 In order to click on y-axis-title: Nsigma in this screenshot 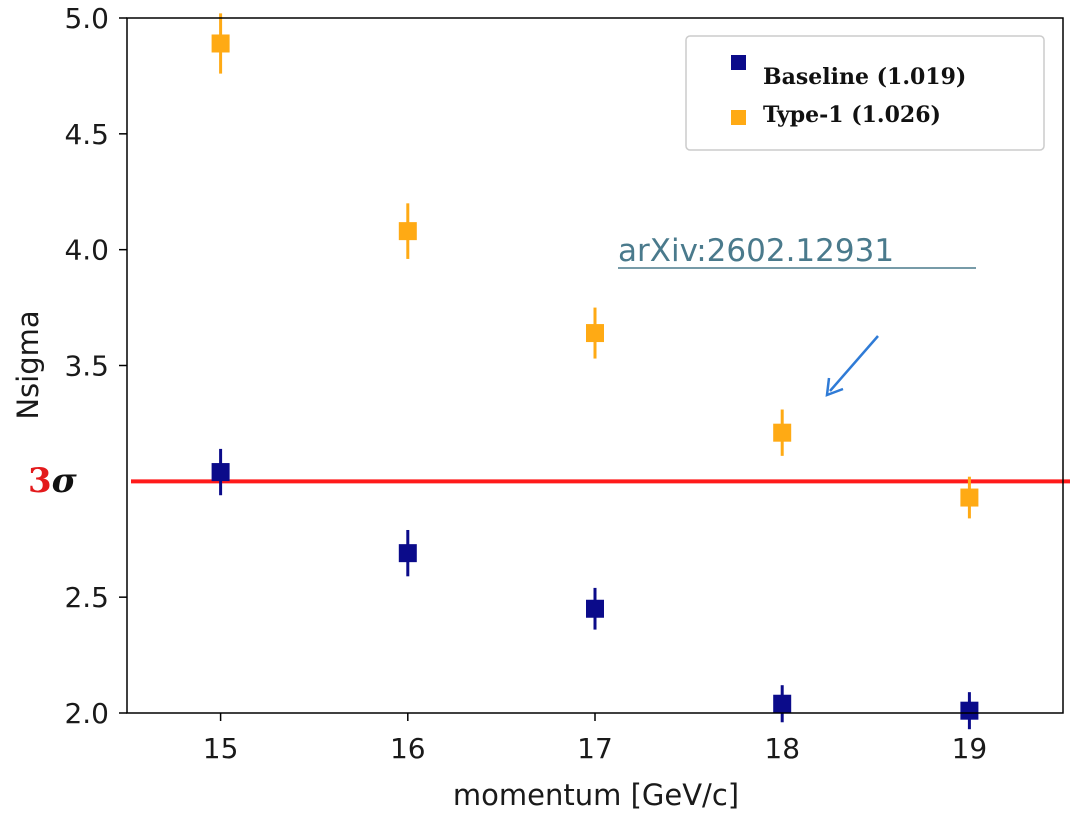, I will do `click(28, 364)`.